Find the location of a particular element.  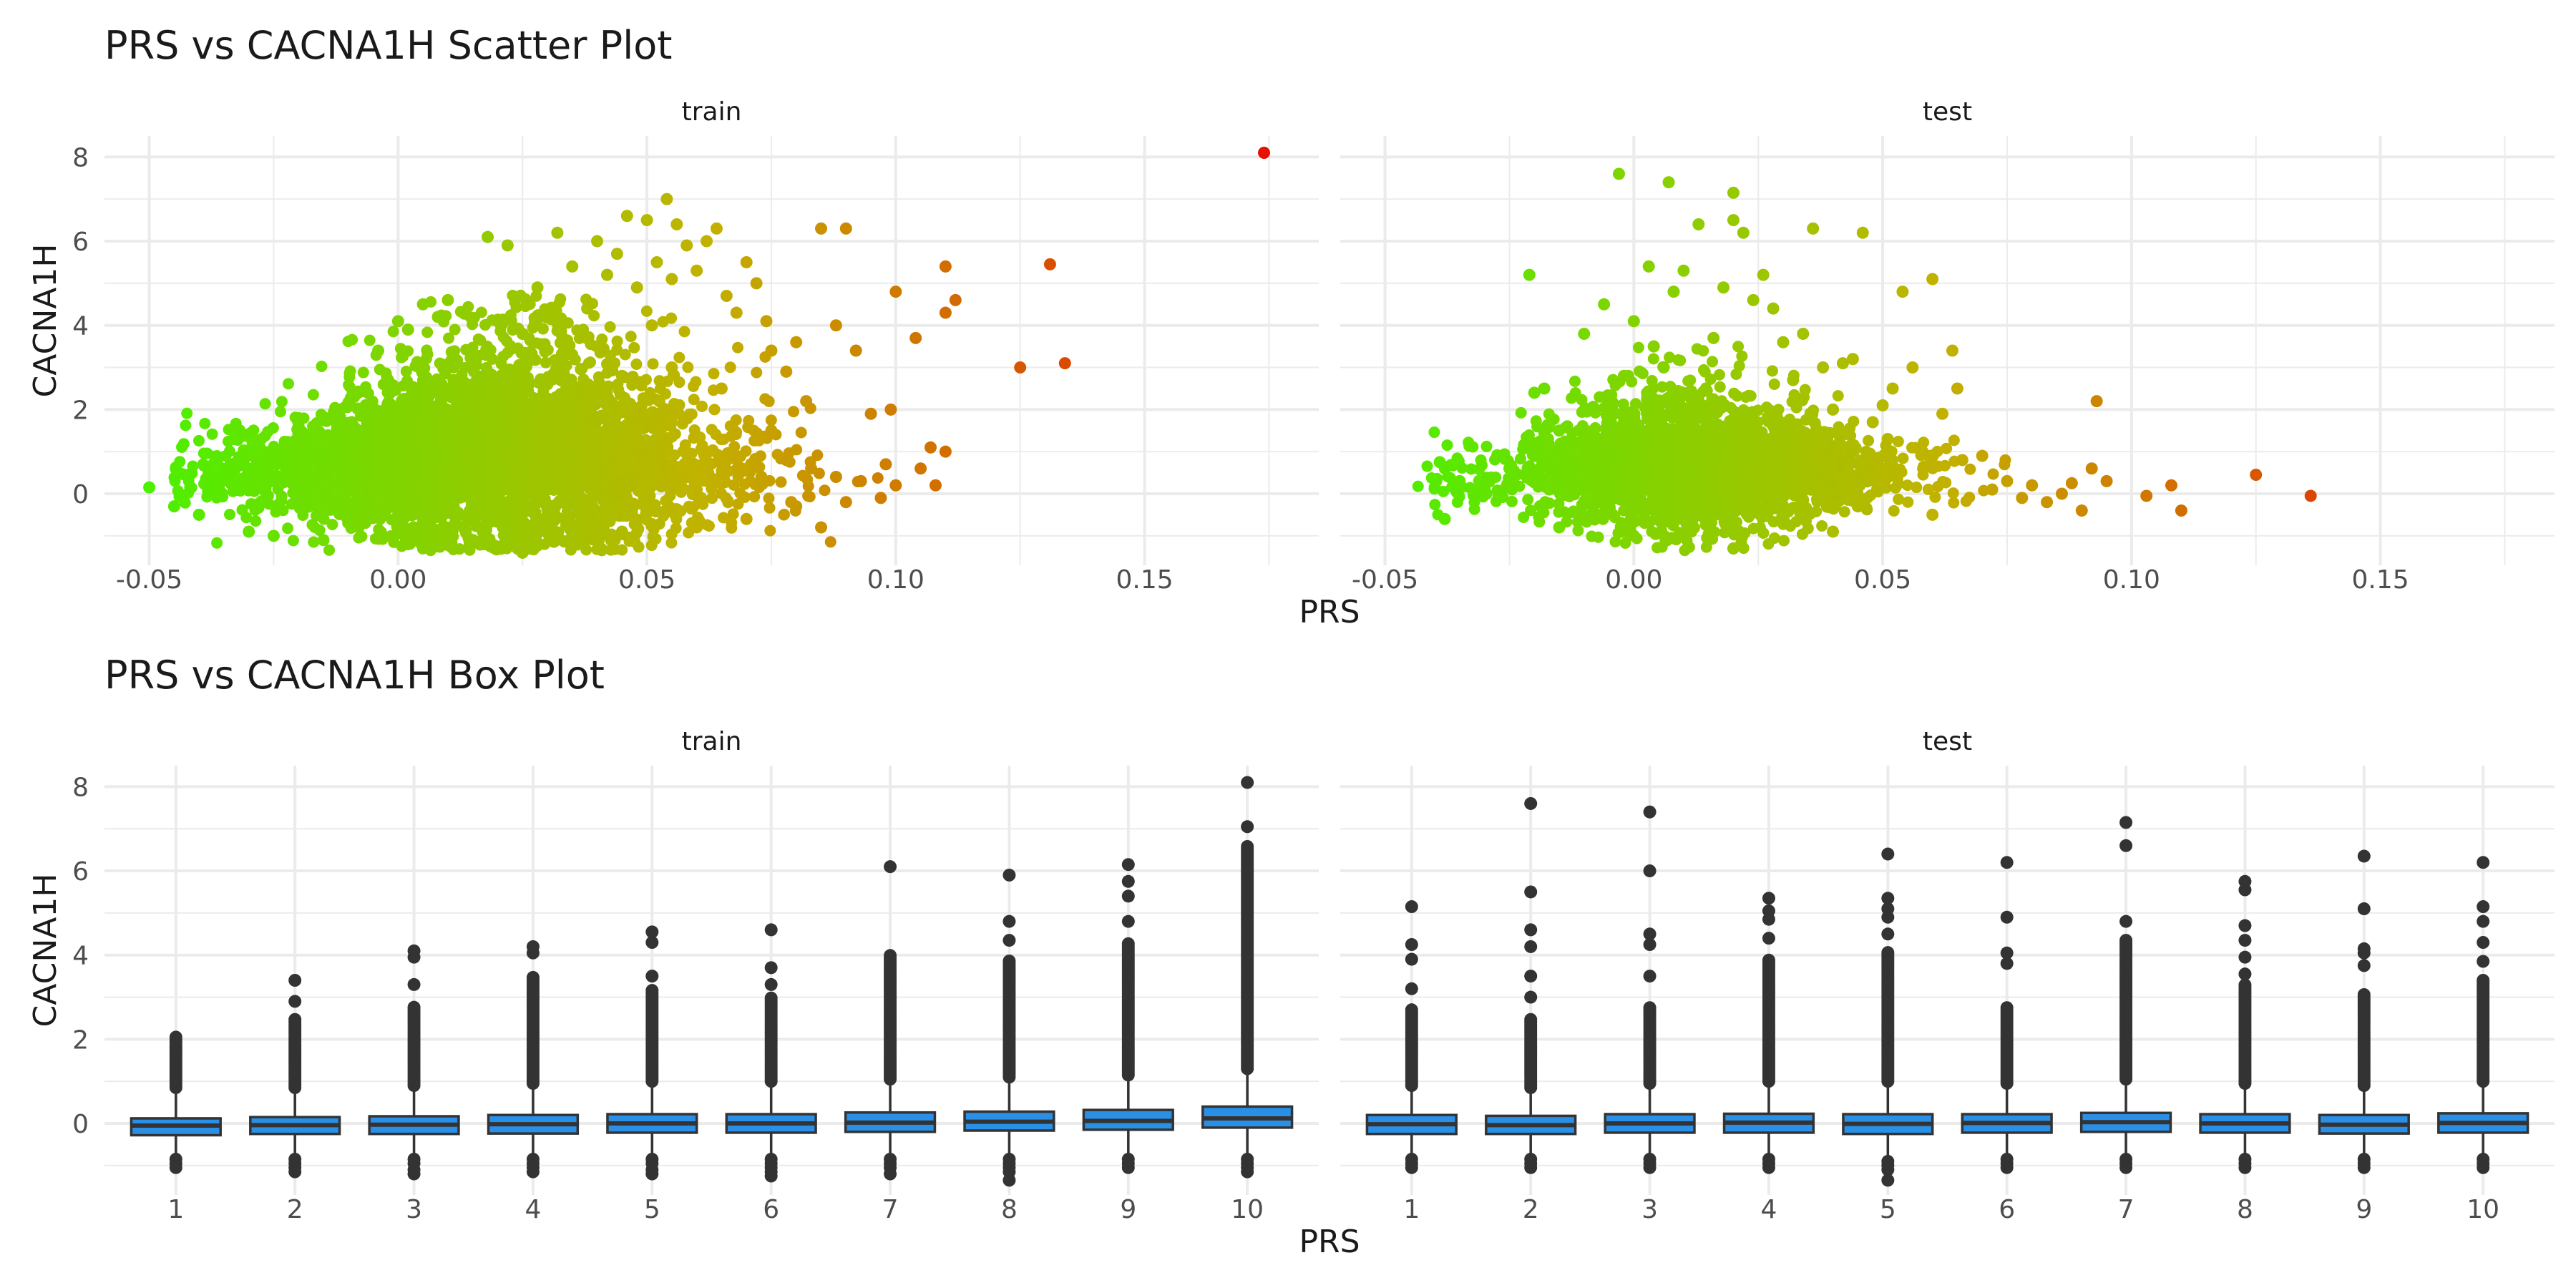

scatter-y-tick-label: 4 is located at coordinates (80, 326).